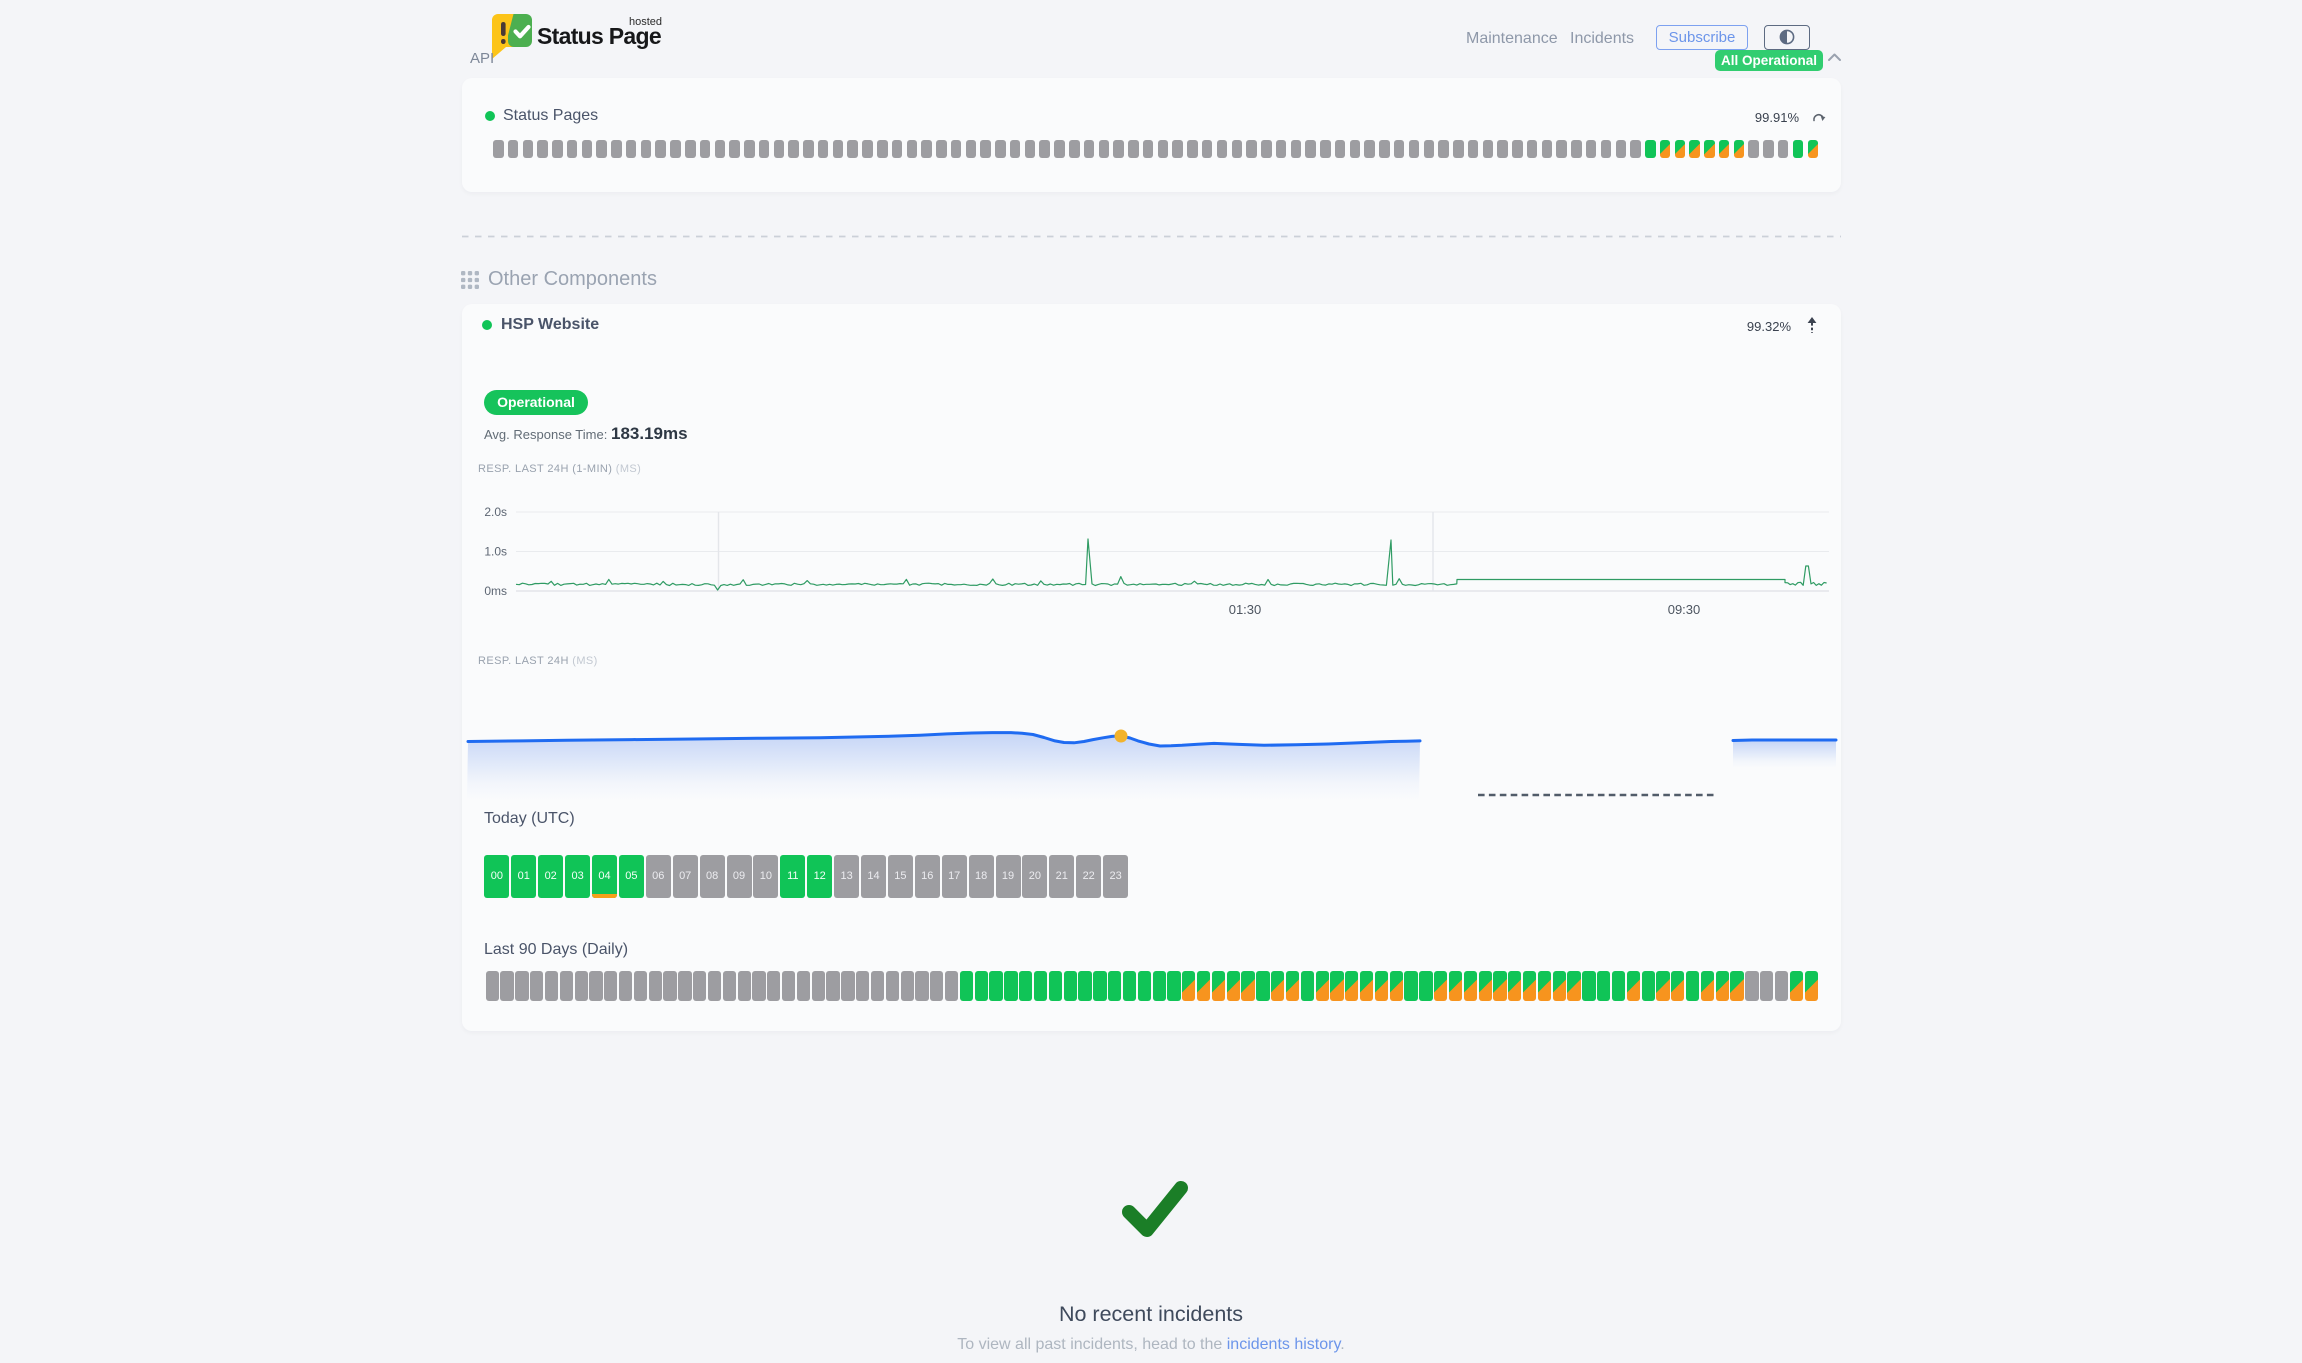 Image resolution: width=2302 pixels, height=1363 pixels. What do you see at coordinates (495, 552) in the screenshot?
I see `svg-text: 1.0s` at bounding box center [495, 552].